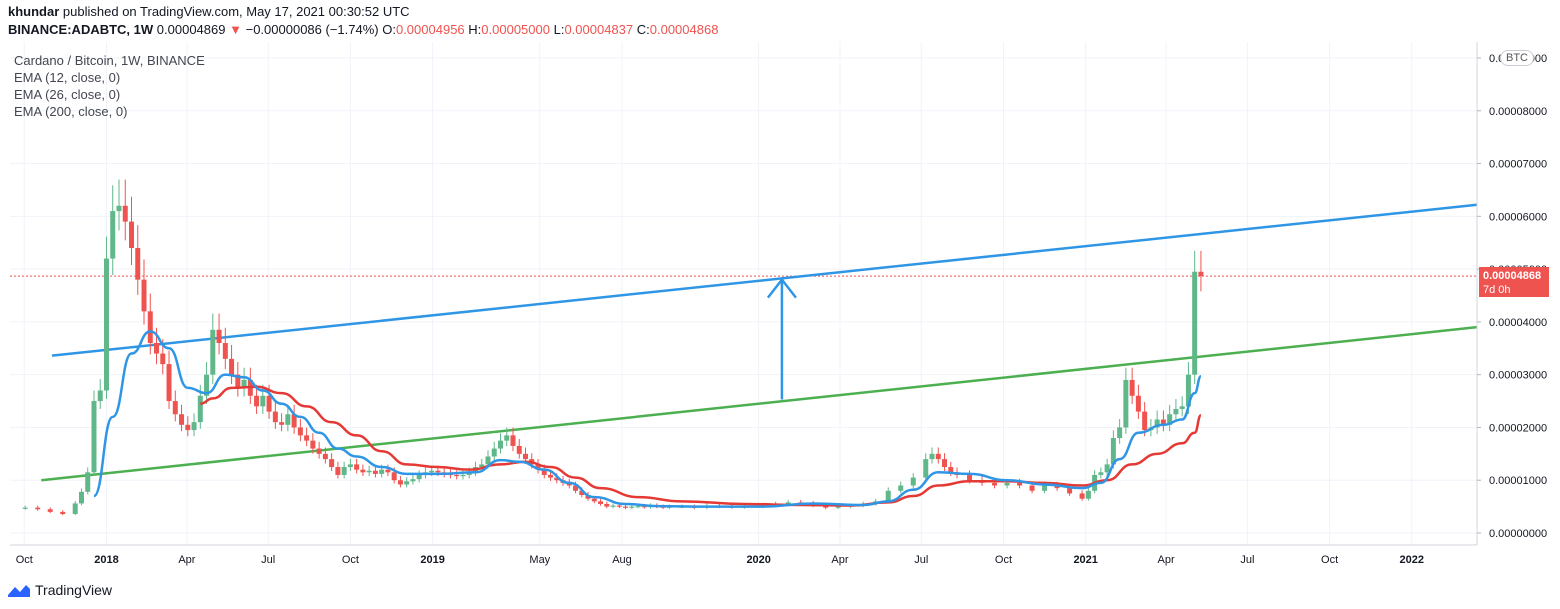 The height and width of the screenshot is (609, 1560). What do you see at coordinates (1085, 560) in the screenshot?
I see `x-tick-label: 2021` at bounding box center [1085, 560].